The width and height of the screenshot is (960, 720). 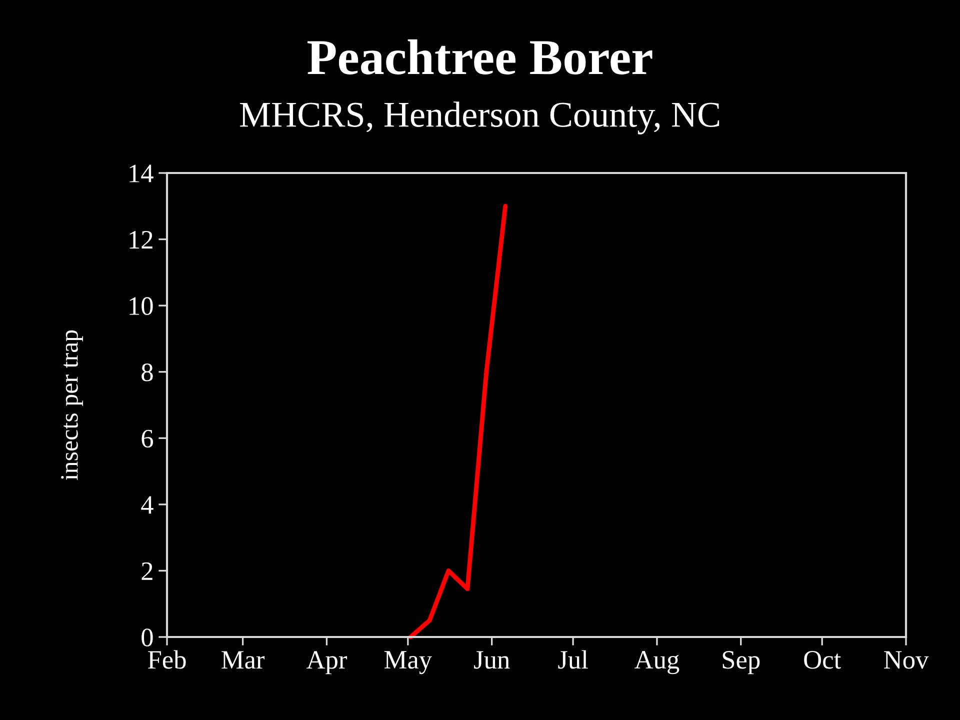 I want to click on y-tick-label: 6, so click(x=148, y=439).